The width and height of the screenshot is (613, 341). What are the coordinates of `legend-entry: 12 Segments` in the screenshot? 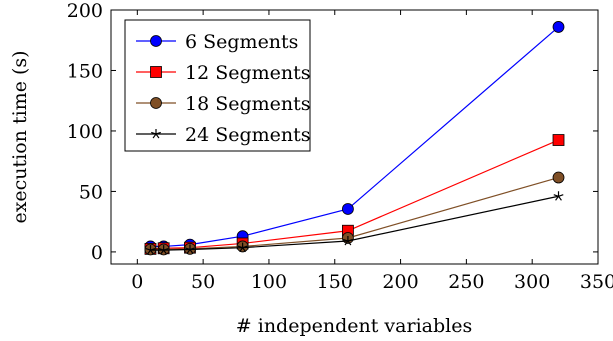 It's located at (223, 73).